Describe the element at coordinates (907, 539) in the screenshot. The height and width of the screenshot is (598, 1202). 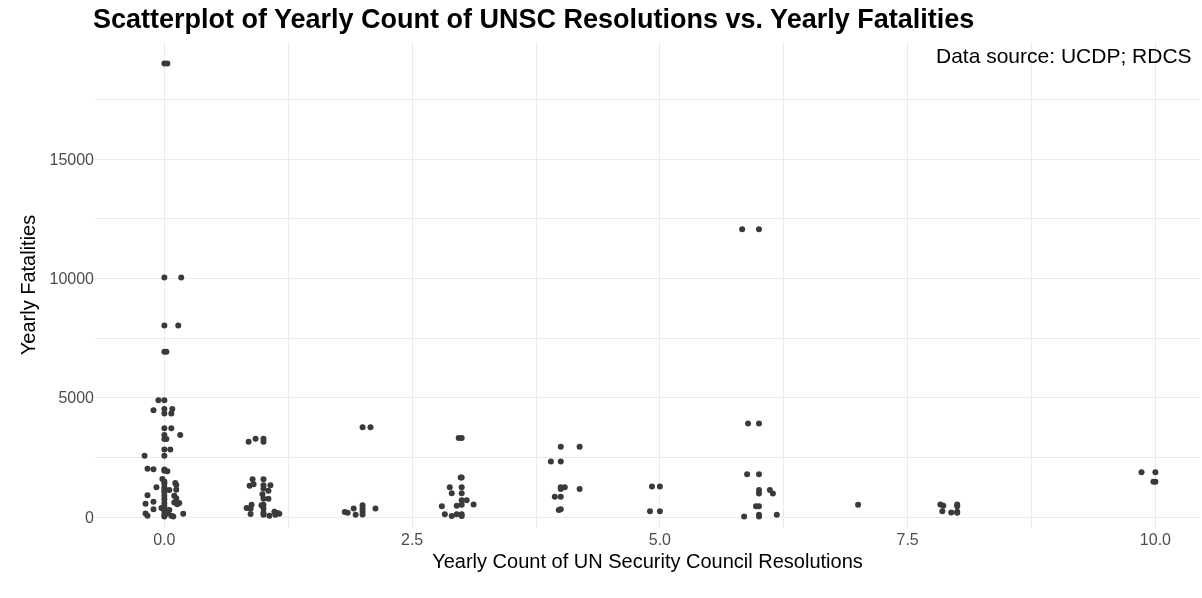
I see `x-tick-label: 7.5` at that location.